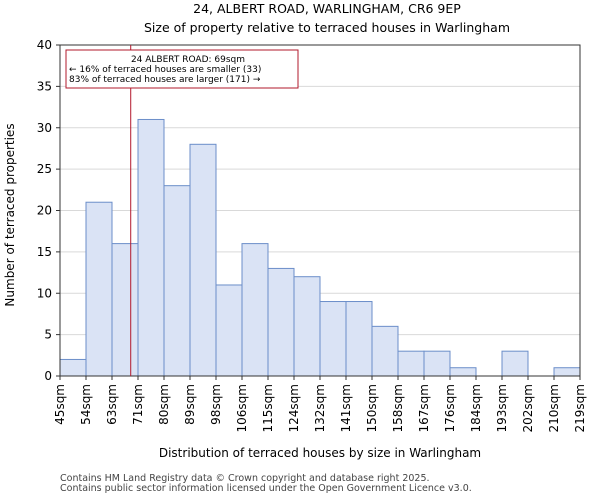 Image resolution: width=600 pixels, height=500 pixels. What do you see at coordinates (99, 289) in the screenshot?
I see `bar-54sqm` at bounding box center [99, 289].